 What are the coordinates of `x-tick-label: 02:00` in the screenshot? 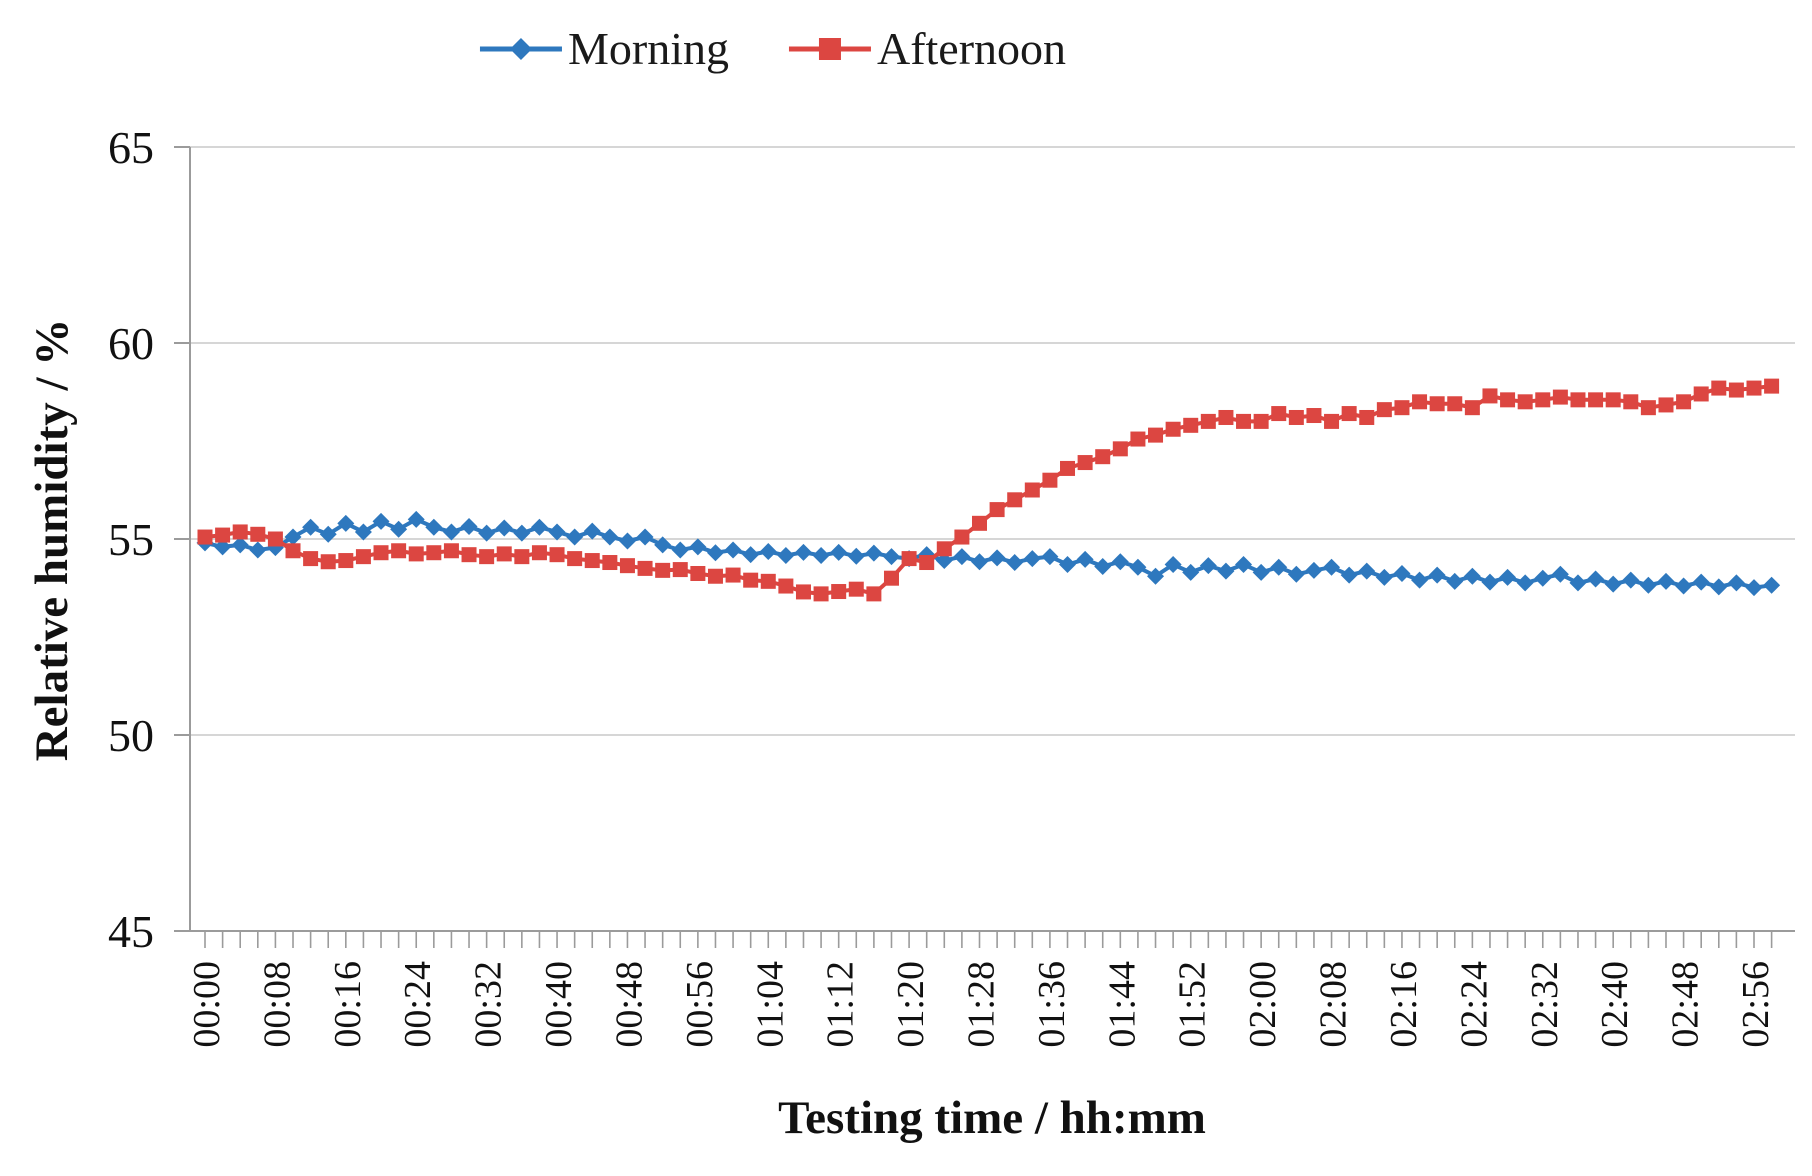 It's located at (1263, 1004).